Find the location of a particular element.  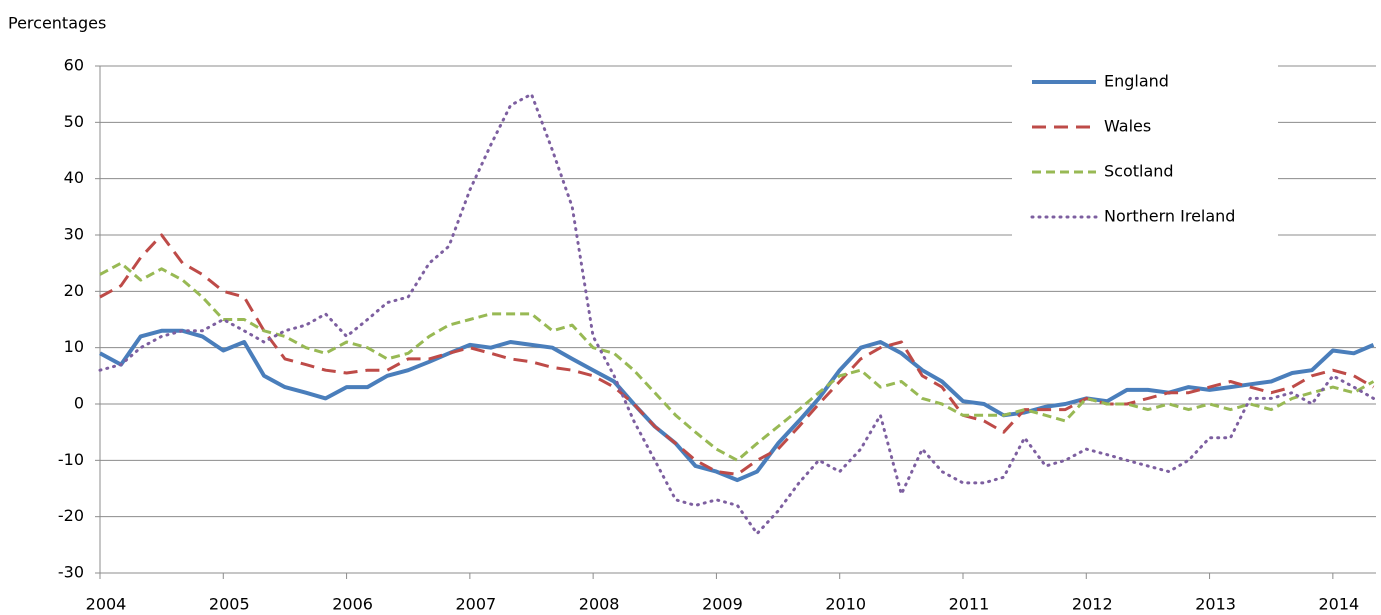

x-tick-label: 2005 is located at coordinates (229, 604).